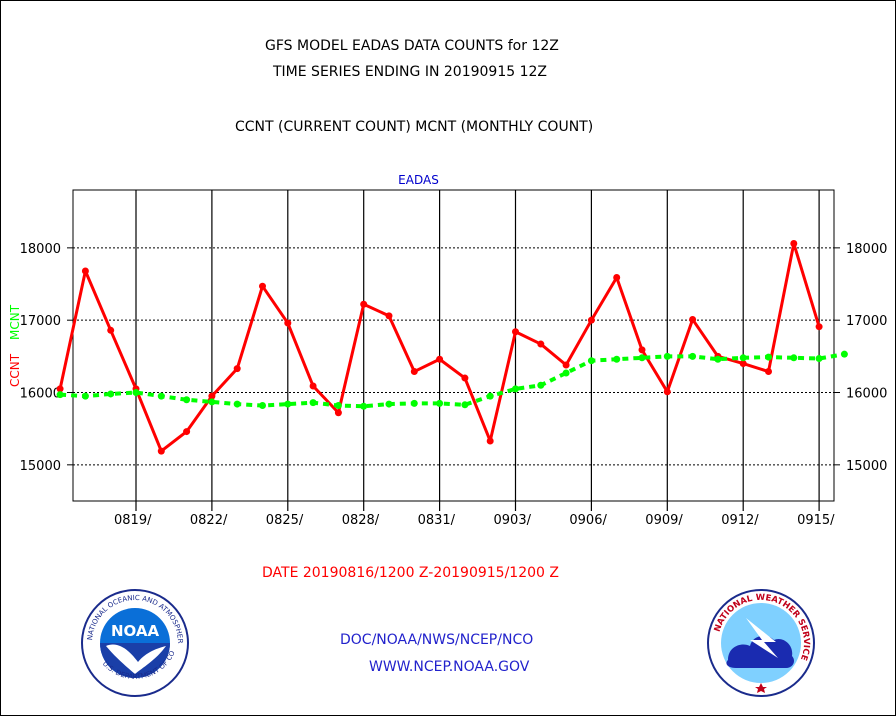  I want to click on y-tick-label-left: 16000, so click(40, 394).